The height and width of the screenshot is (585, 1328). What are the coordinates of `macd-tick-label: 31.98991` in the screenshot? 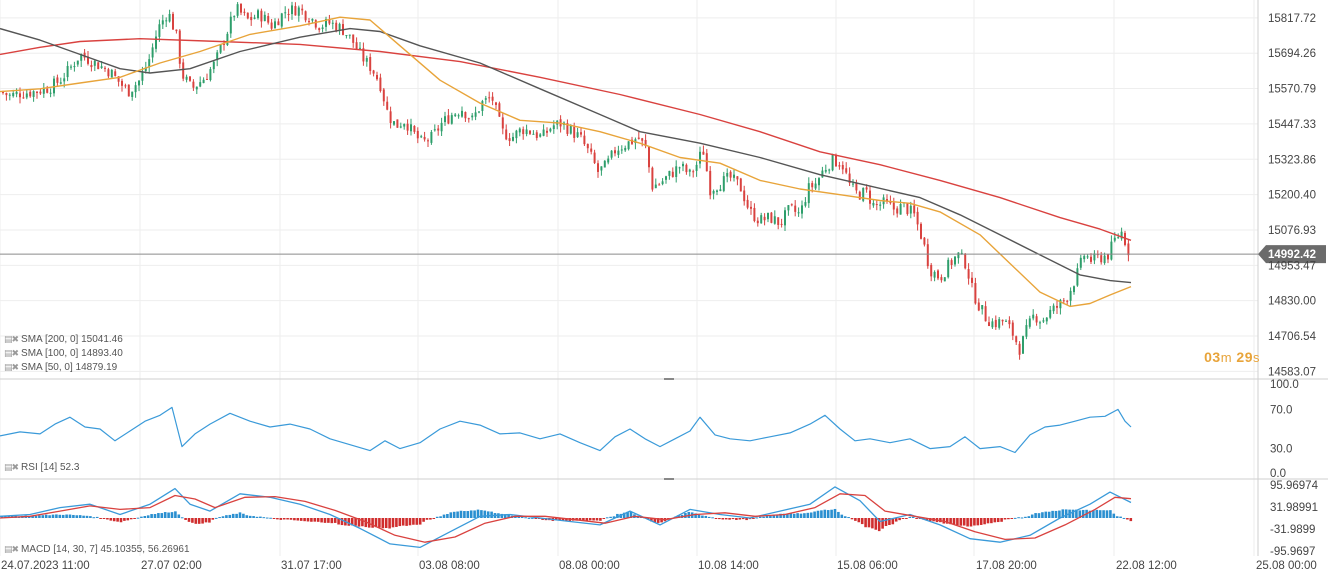 It's located at (1294, 508).